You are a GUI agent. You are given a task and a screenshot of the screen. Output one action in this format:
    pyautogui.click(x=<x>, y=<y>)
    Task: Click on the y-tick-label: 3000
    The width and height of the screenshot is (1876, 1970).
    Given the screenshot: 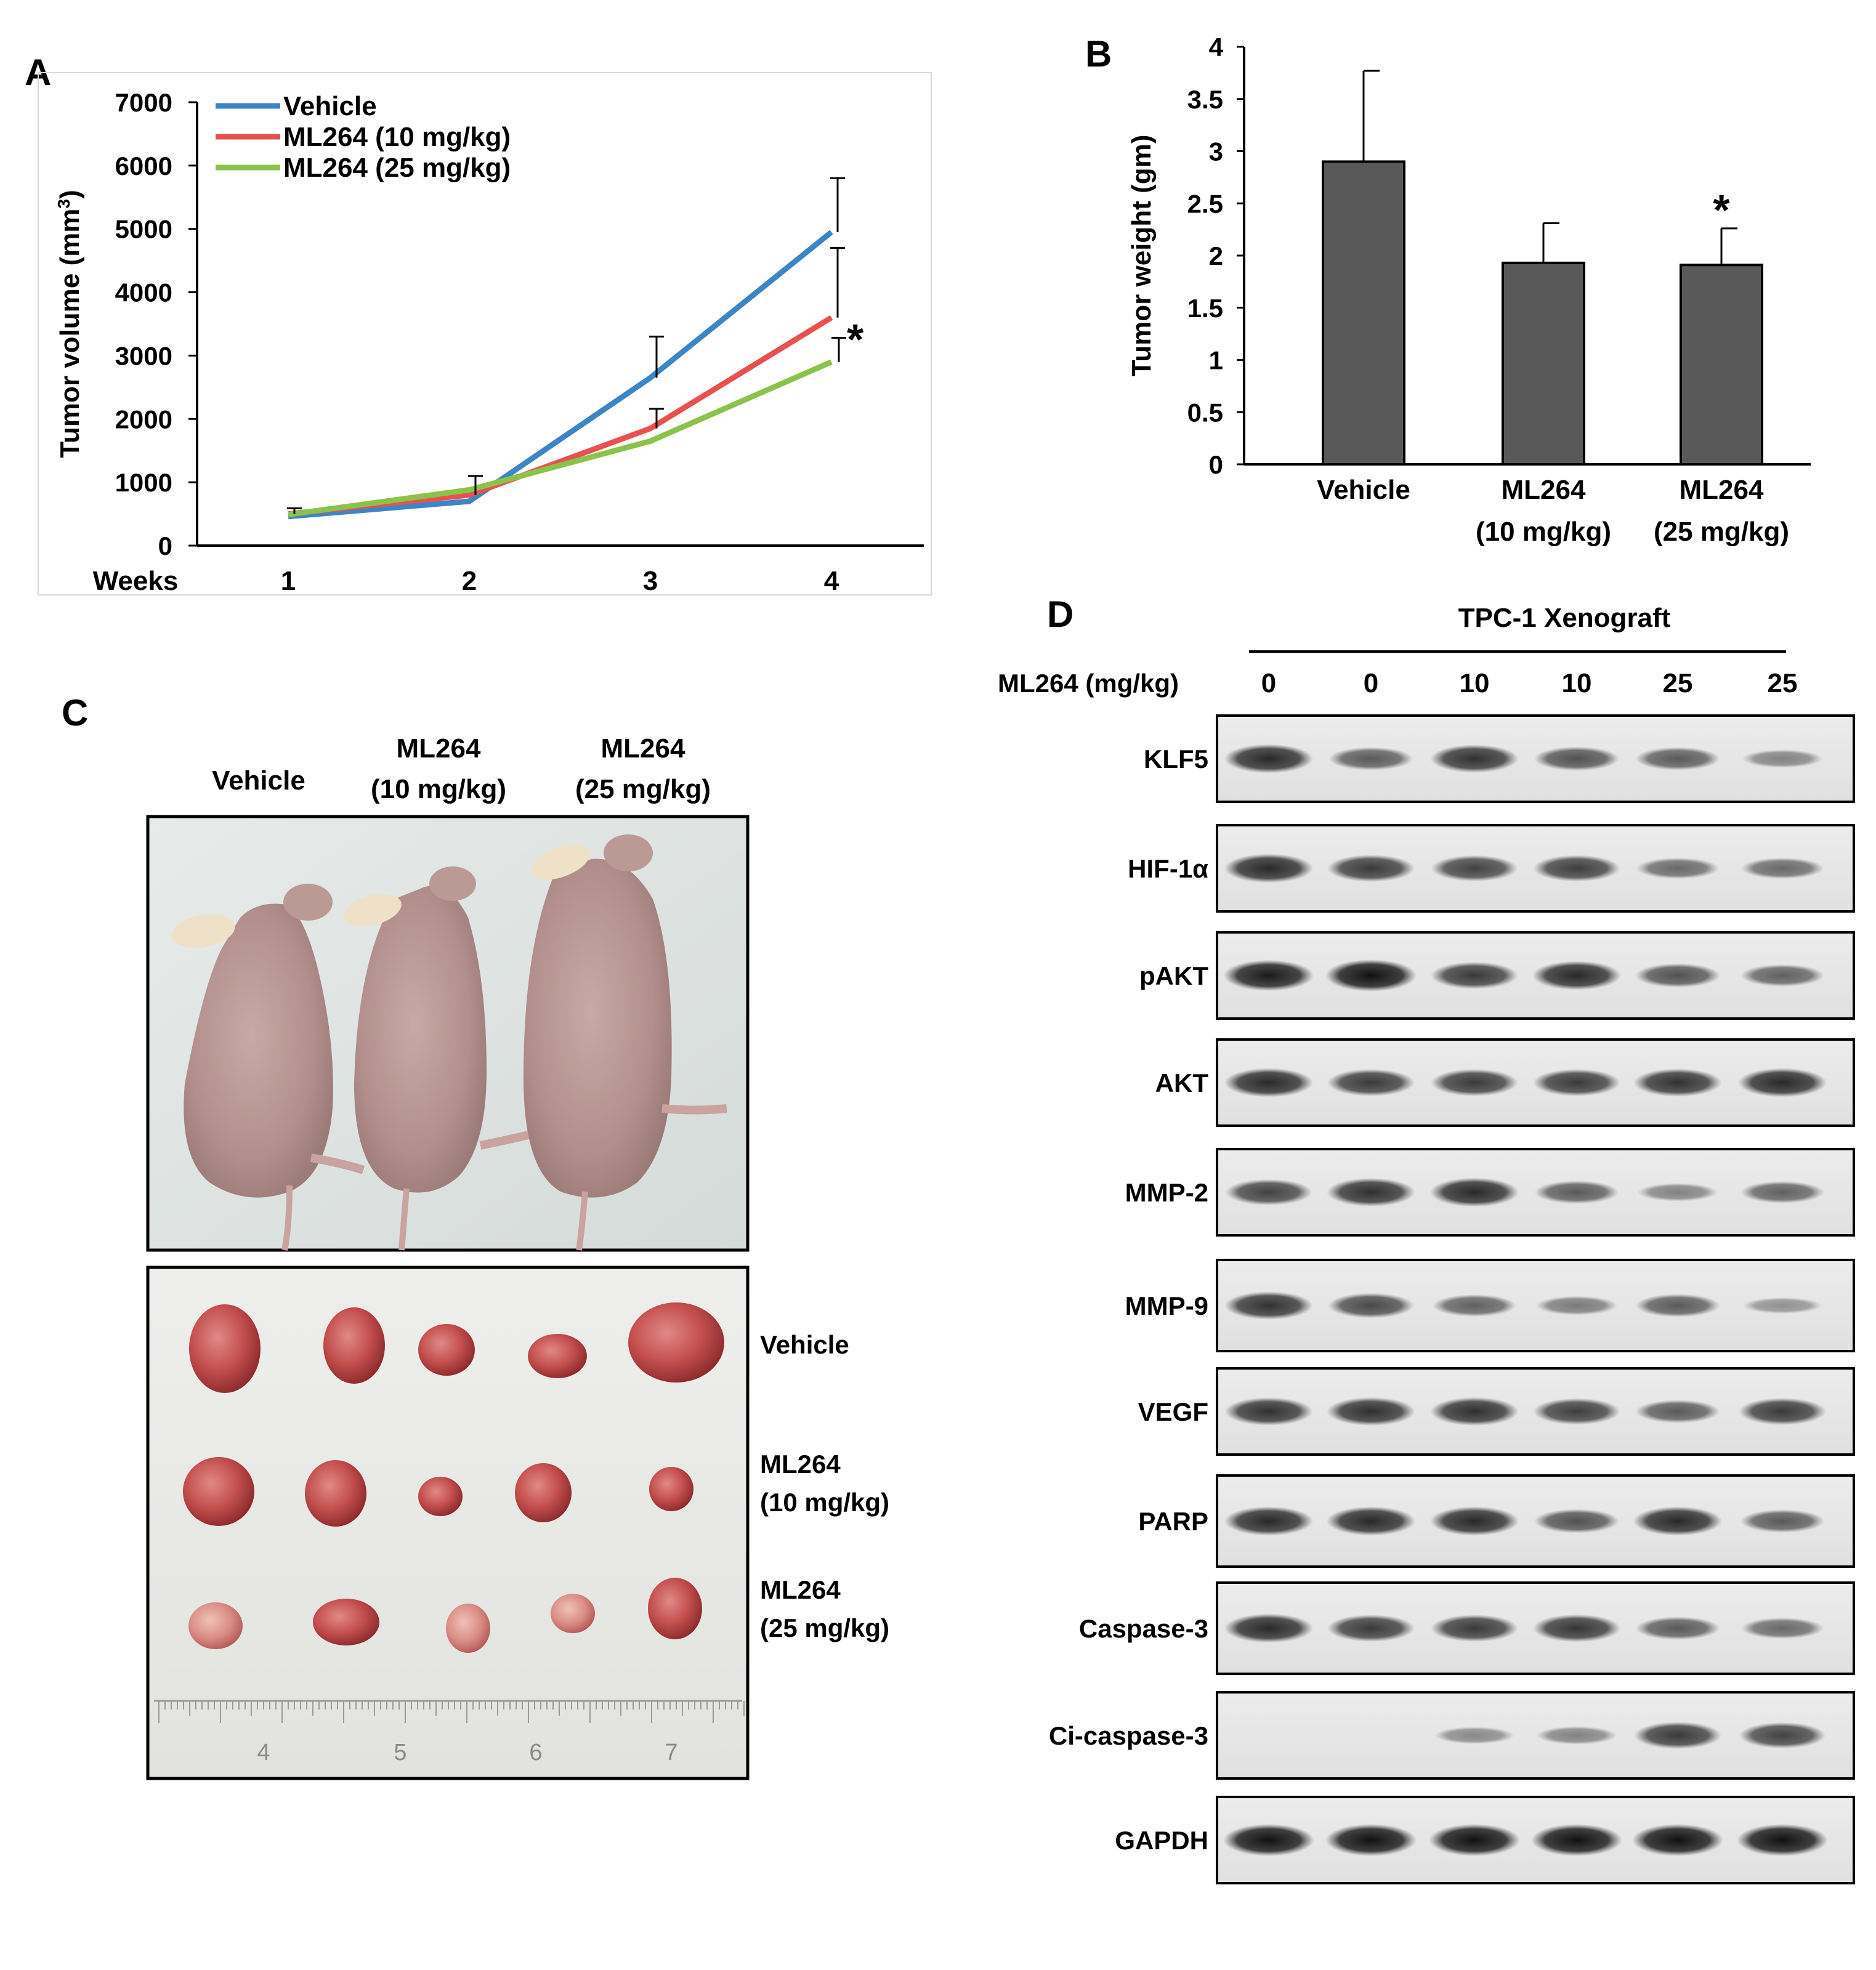 What is the action you would take?
    pyautogui.click(x=143, y=355)
    